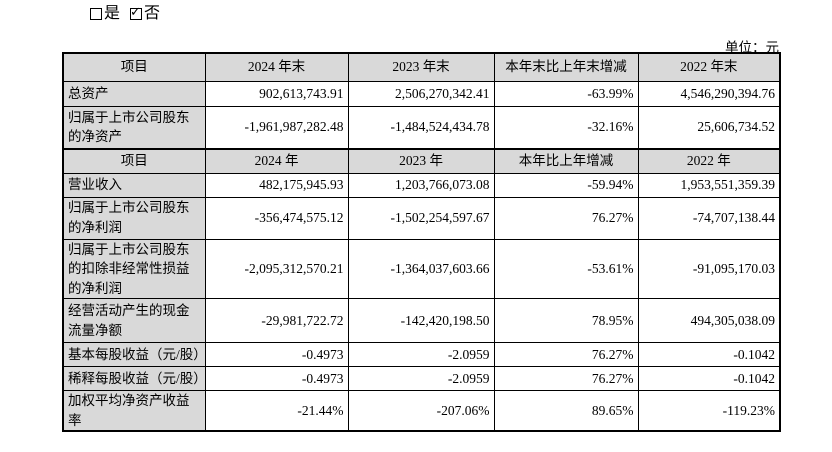  What do you see at coordinates (566, 185) in the screenshot?
I see `value-cell: -59.94%` at bounding box center [566, 185].